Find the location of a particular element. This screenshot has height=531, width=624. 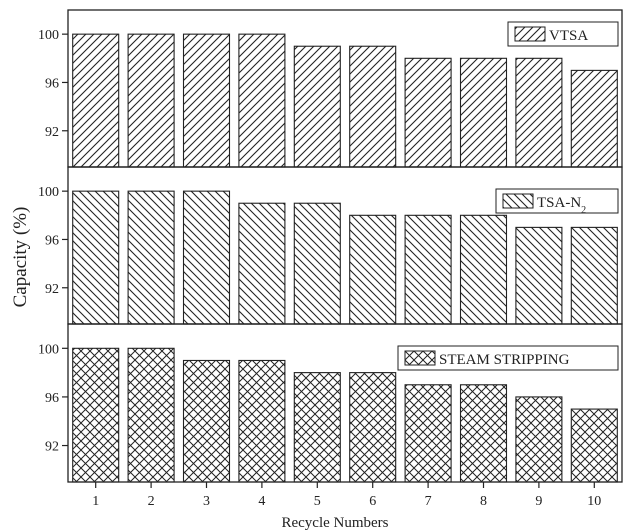

x-tick-label: 1 is located at coordinates (95, 501).